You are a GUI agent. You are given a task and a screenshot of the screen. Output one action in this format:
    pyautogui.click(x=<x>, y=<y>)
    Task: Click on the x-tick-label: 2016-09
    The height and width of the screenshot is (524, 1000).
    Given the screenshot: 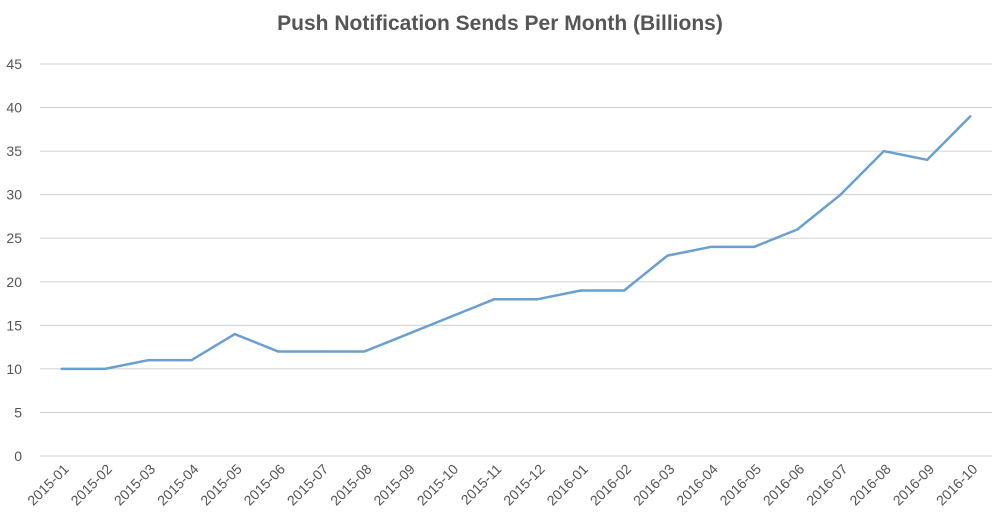 What is the action you would take?
    pyautogui.click(x=914, y=485)
    